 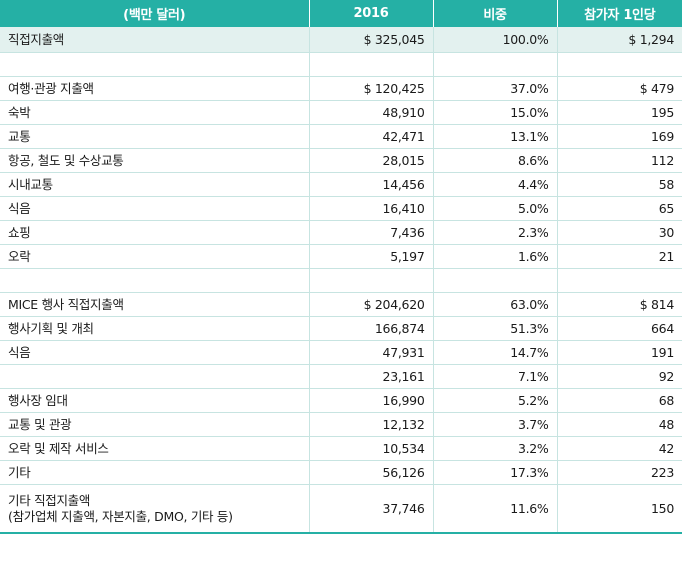 What do you see at coordinates (494, 256) in the screenshot?
I see `row-share: 1.6%` at bounding box center [494, 256].